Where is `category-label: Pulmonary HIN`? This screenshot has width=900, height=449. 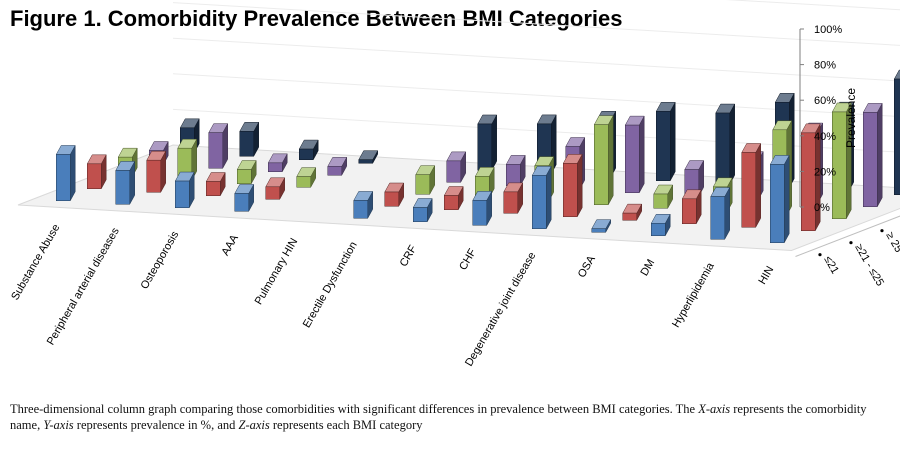 category-label: Pulmonary HIN is located at coordinates (277, 271).